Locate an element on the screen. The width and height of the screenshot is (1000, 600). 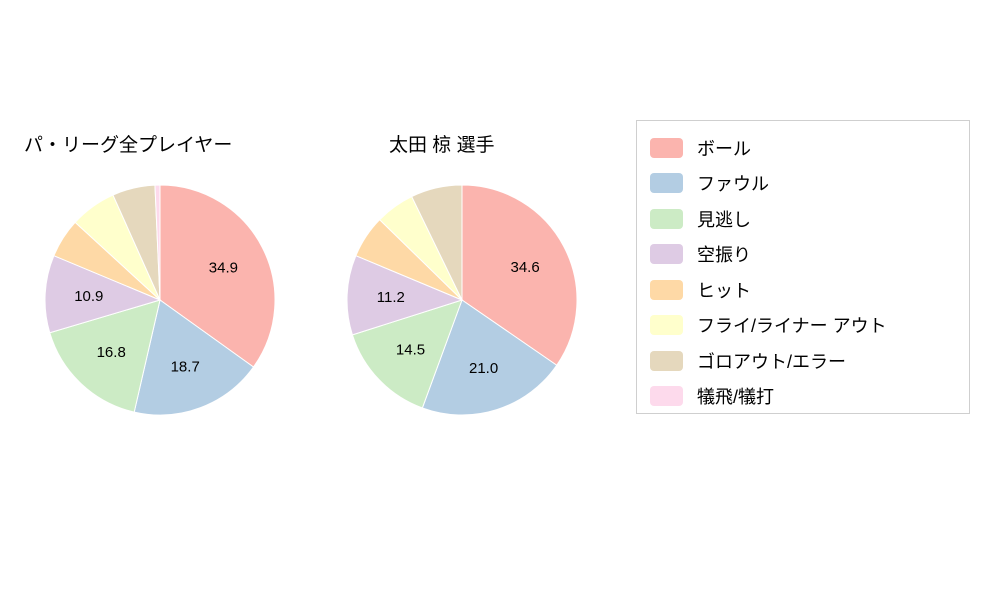
legend-label: ボール is located at coordinates (724, 148).